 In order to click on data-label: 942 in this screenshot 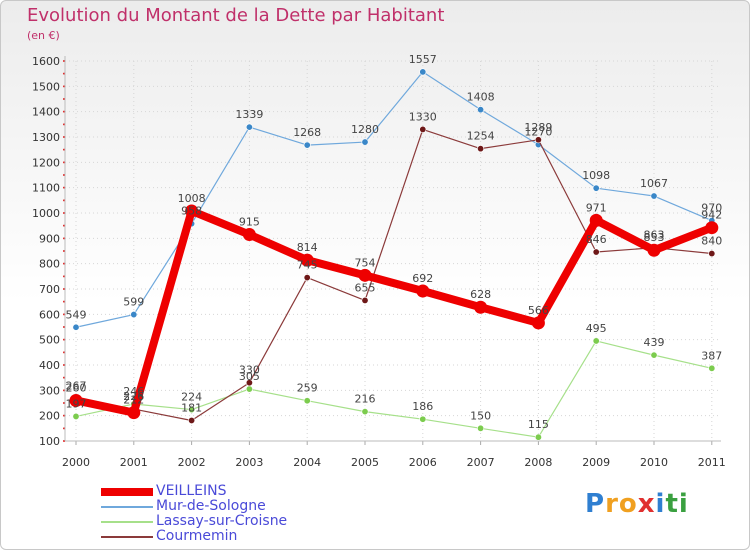, I will do `click(711, 215)`.